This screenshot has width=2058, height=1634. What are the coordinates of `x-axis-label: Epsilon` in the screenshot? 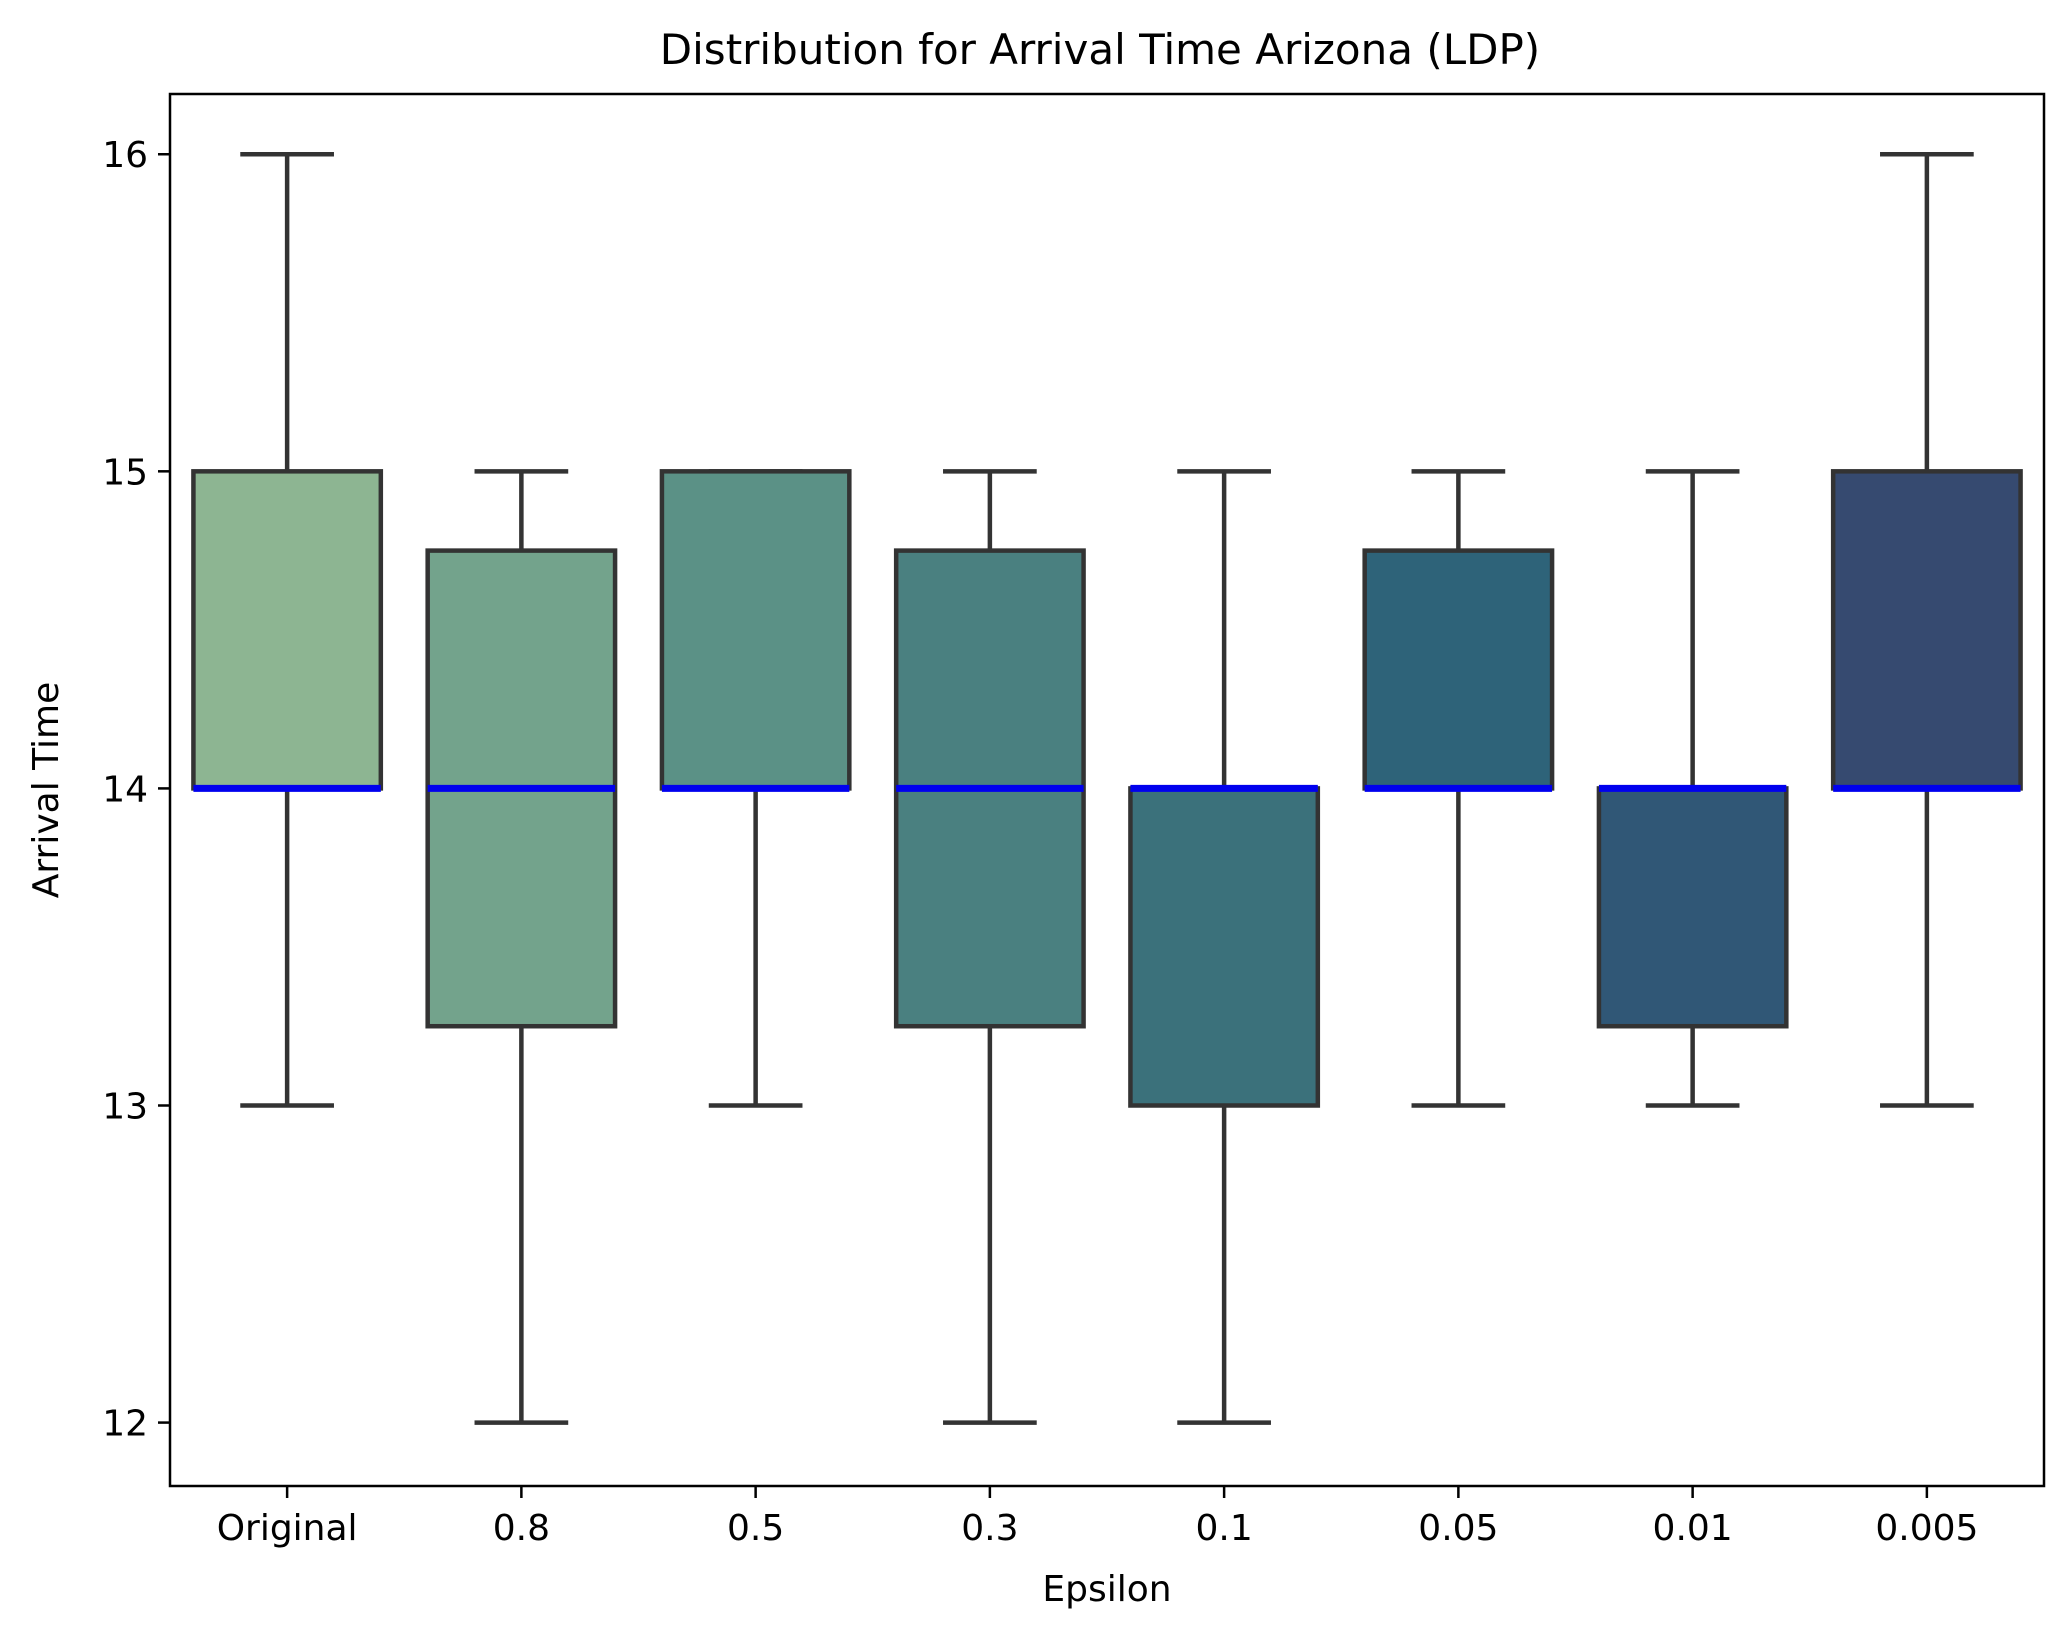 It's located at (1106, 1589).